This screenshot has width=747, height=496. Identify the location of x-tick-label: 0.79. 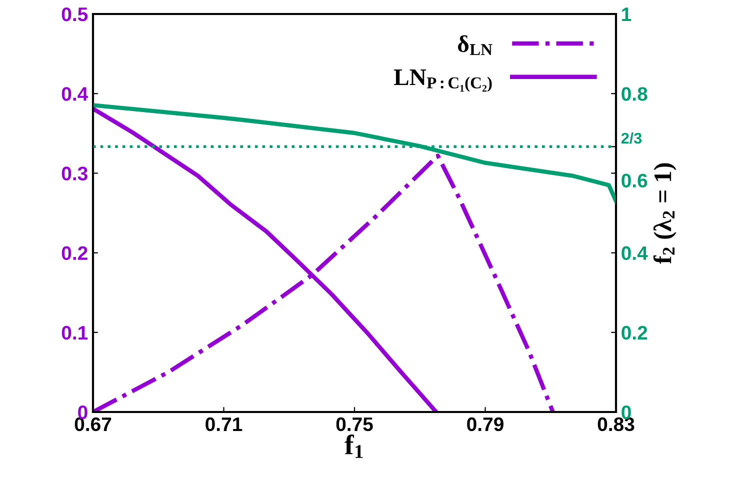
(485, 424).